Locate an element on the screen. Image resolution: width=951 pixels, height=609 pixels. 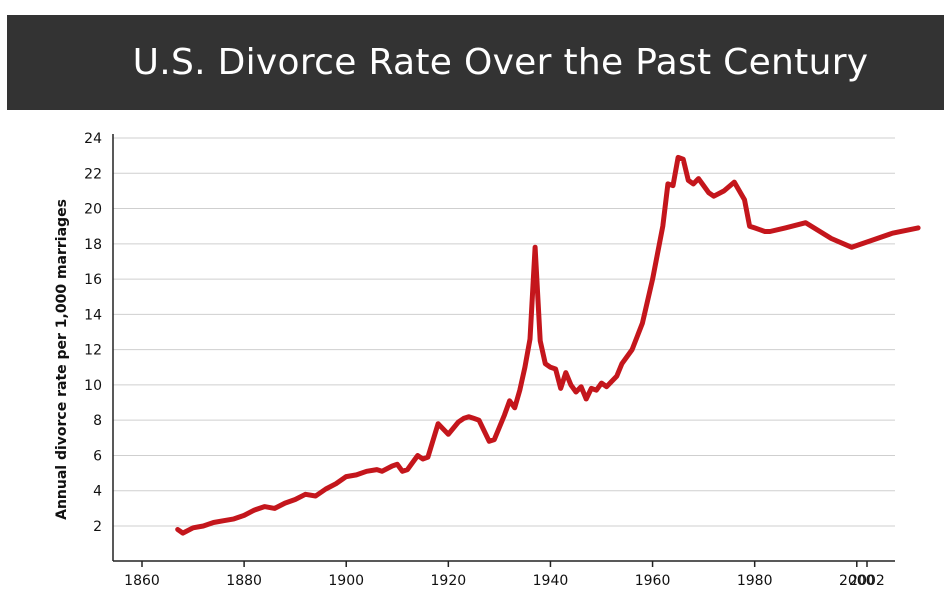
x-tick-label: 1920 is located at coordinates (449, 581).